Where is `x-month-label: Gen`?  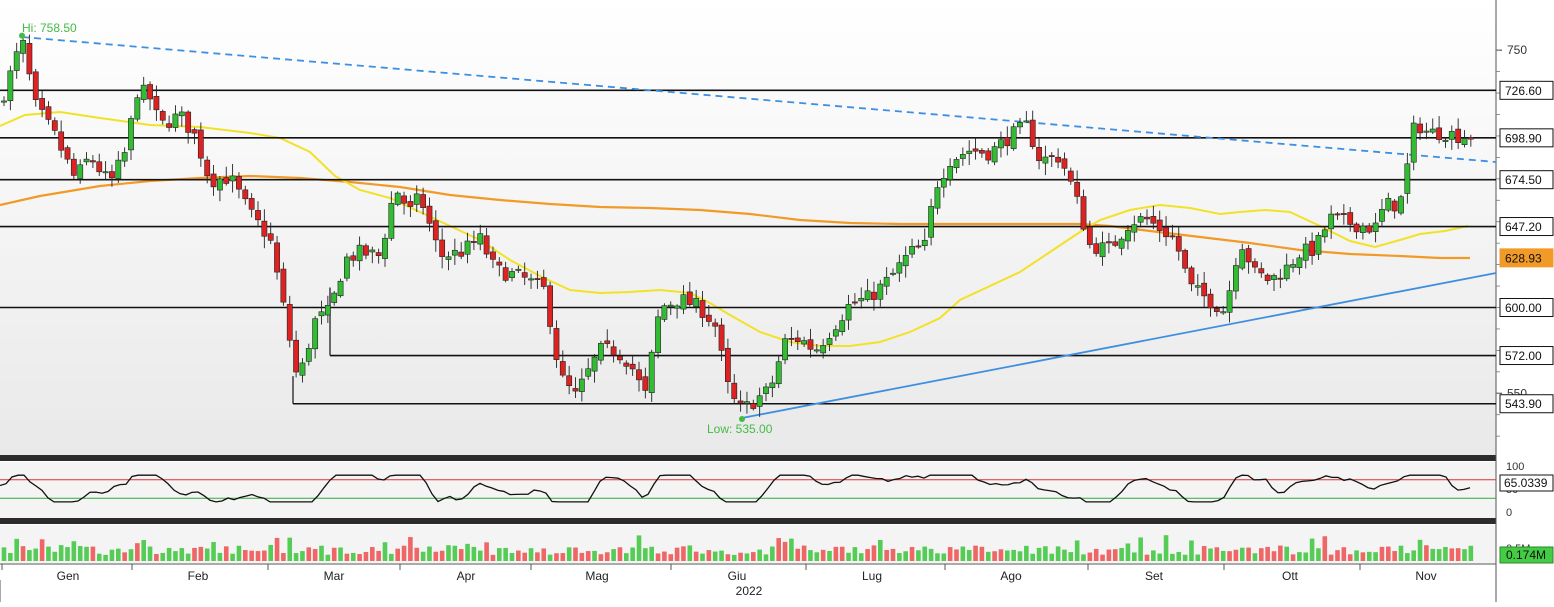 x-month-label: Gen is located at coordinates (68, 576).